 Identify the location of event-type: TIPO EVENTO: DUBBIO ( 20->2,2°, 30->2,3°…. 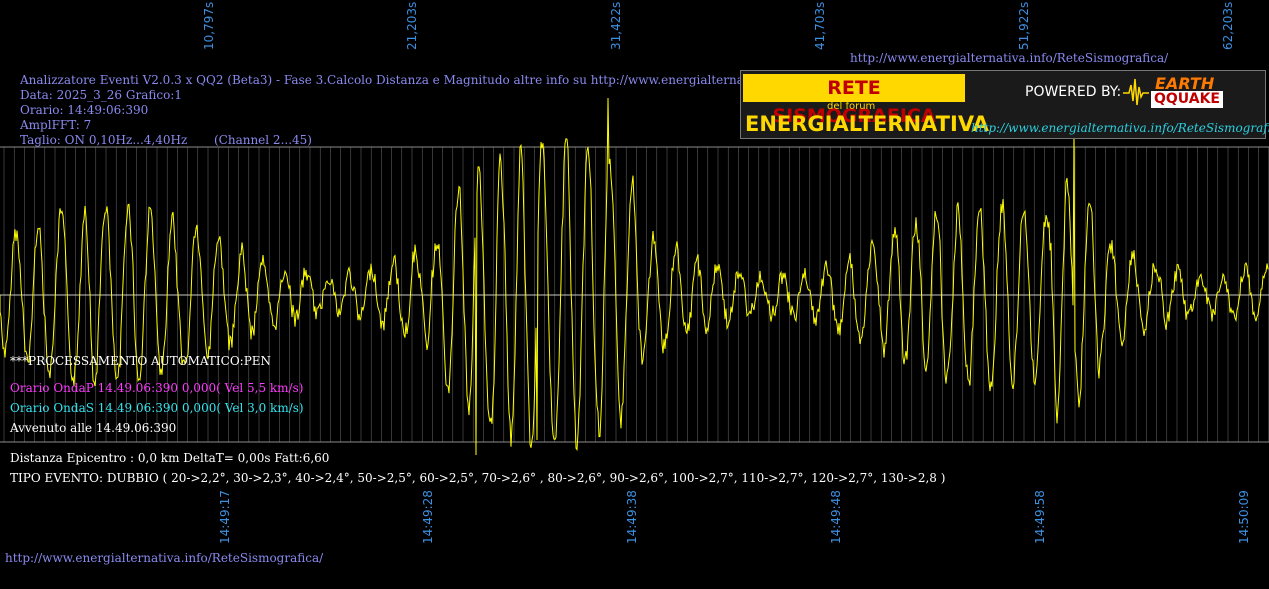
(478, 478).